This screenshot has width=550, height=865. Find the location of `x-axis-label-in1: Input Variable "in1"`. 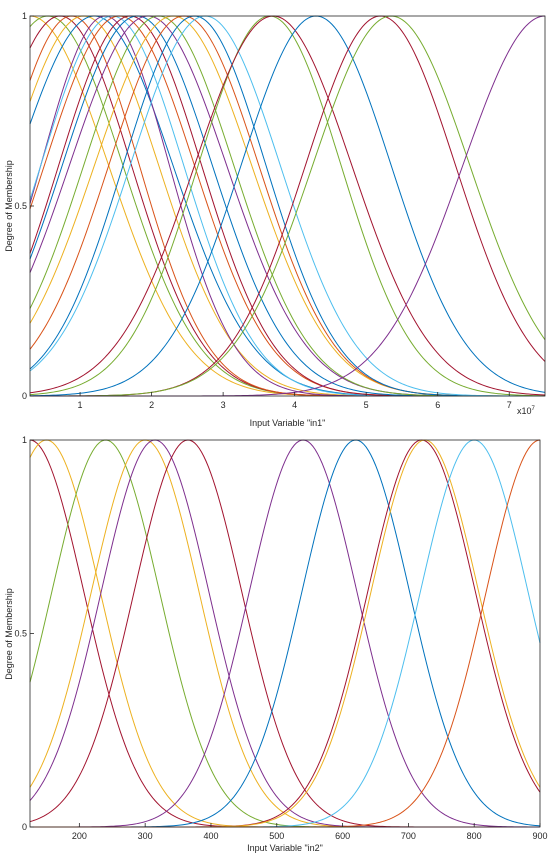

x-axis-label-in1: Input Variable "in1" is located at coordinates (288, 423).